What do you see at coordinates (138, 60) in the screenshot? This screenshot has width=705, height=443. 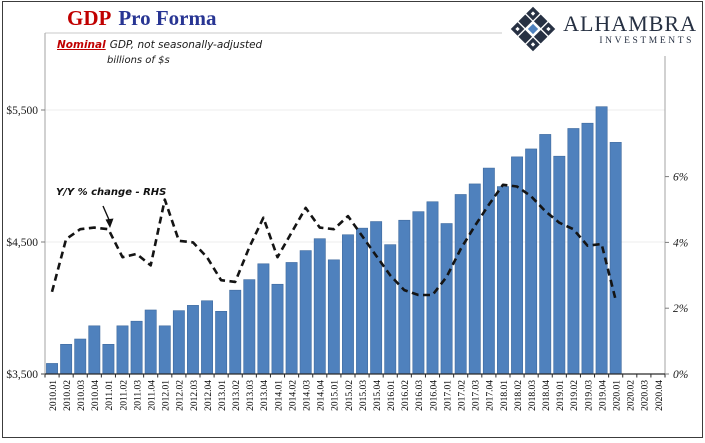 I see `chart-subtitle-units: billions of $s` at bounding box center [138, 60].